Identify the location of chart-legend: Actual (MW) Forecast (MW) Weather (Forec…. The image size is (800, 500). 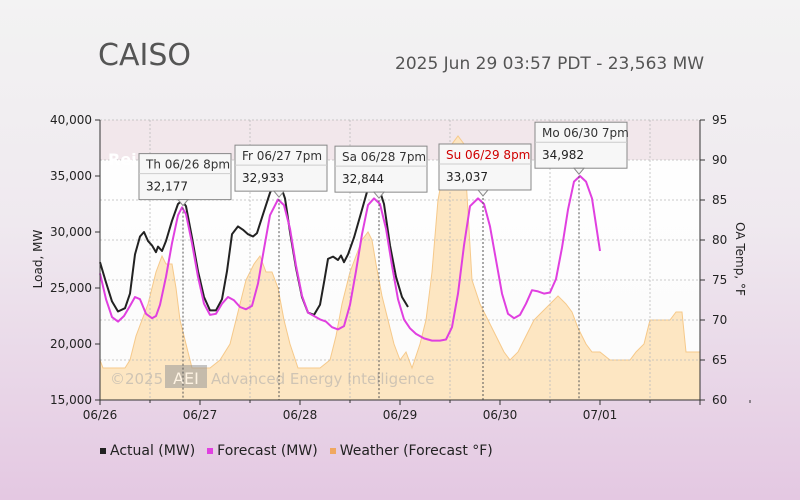
(299, 451).